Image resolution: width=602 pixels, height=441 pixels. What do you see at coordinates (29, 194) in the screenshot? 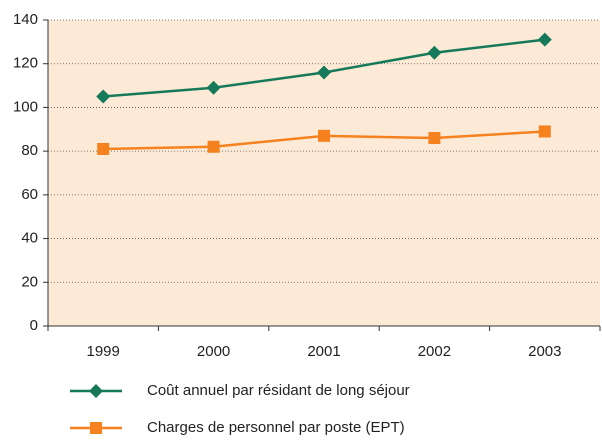
I see `y-tick-label: 60` at bounding box center [29, 194].